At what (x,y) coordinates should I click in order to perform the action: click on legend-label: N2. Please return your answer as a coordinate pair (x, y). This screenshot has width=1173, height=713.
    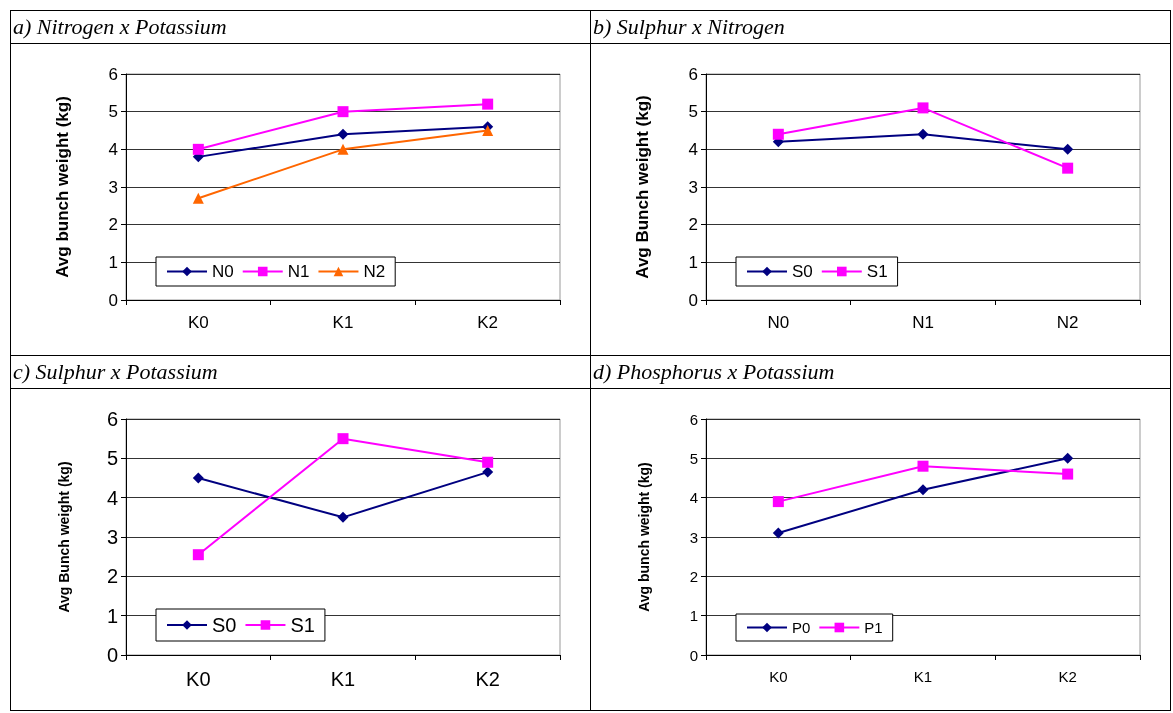
    Looking at the image, I should click on (374, 271).